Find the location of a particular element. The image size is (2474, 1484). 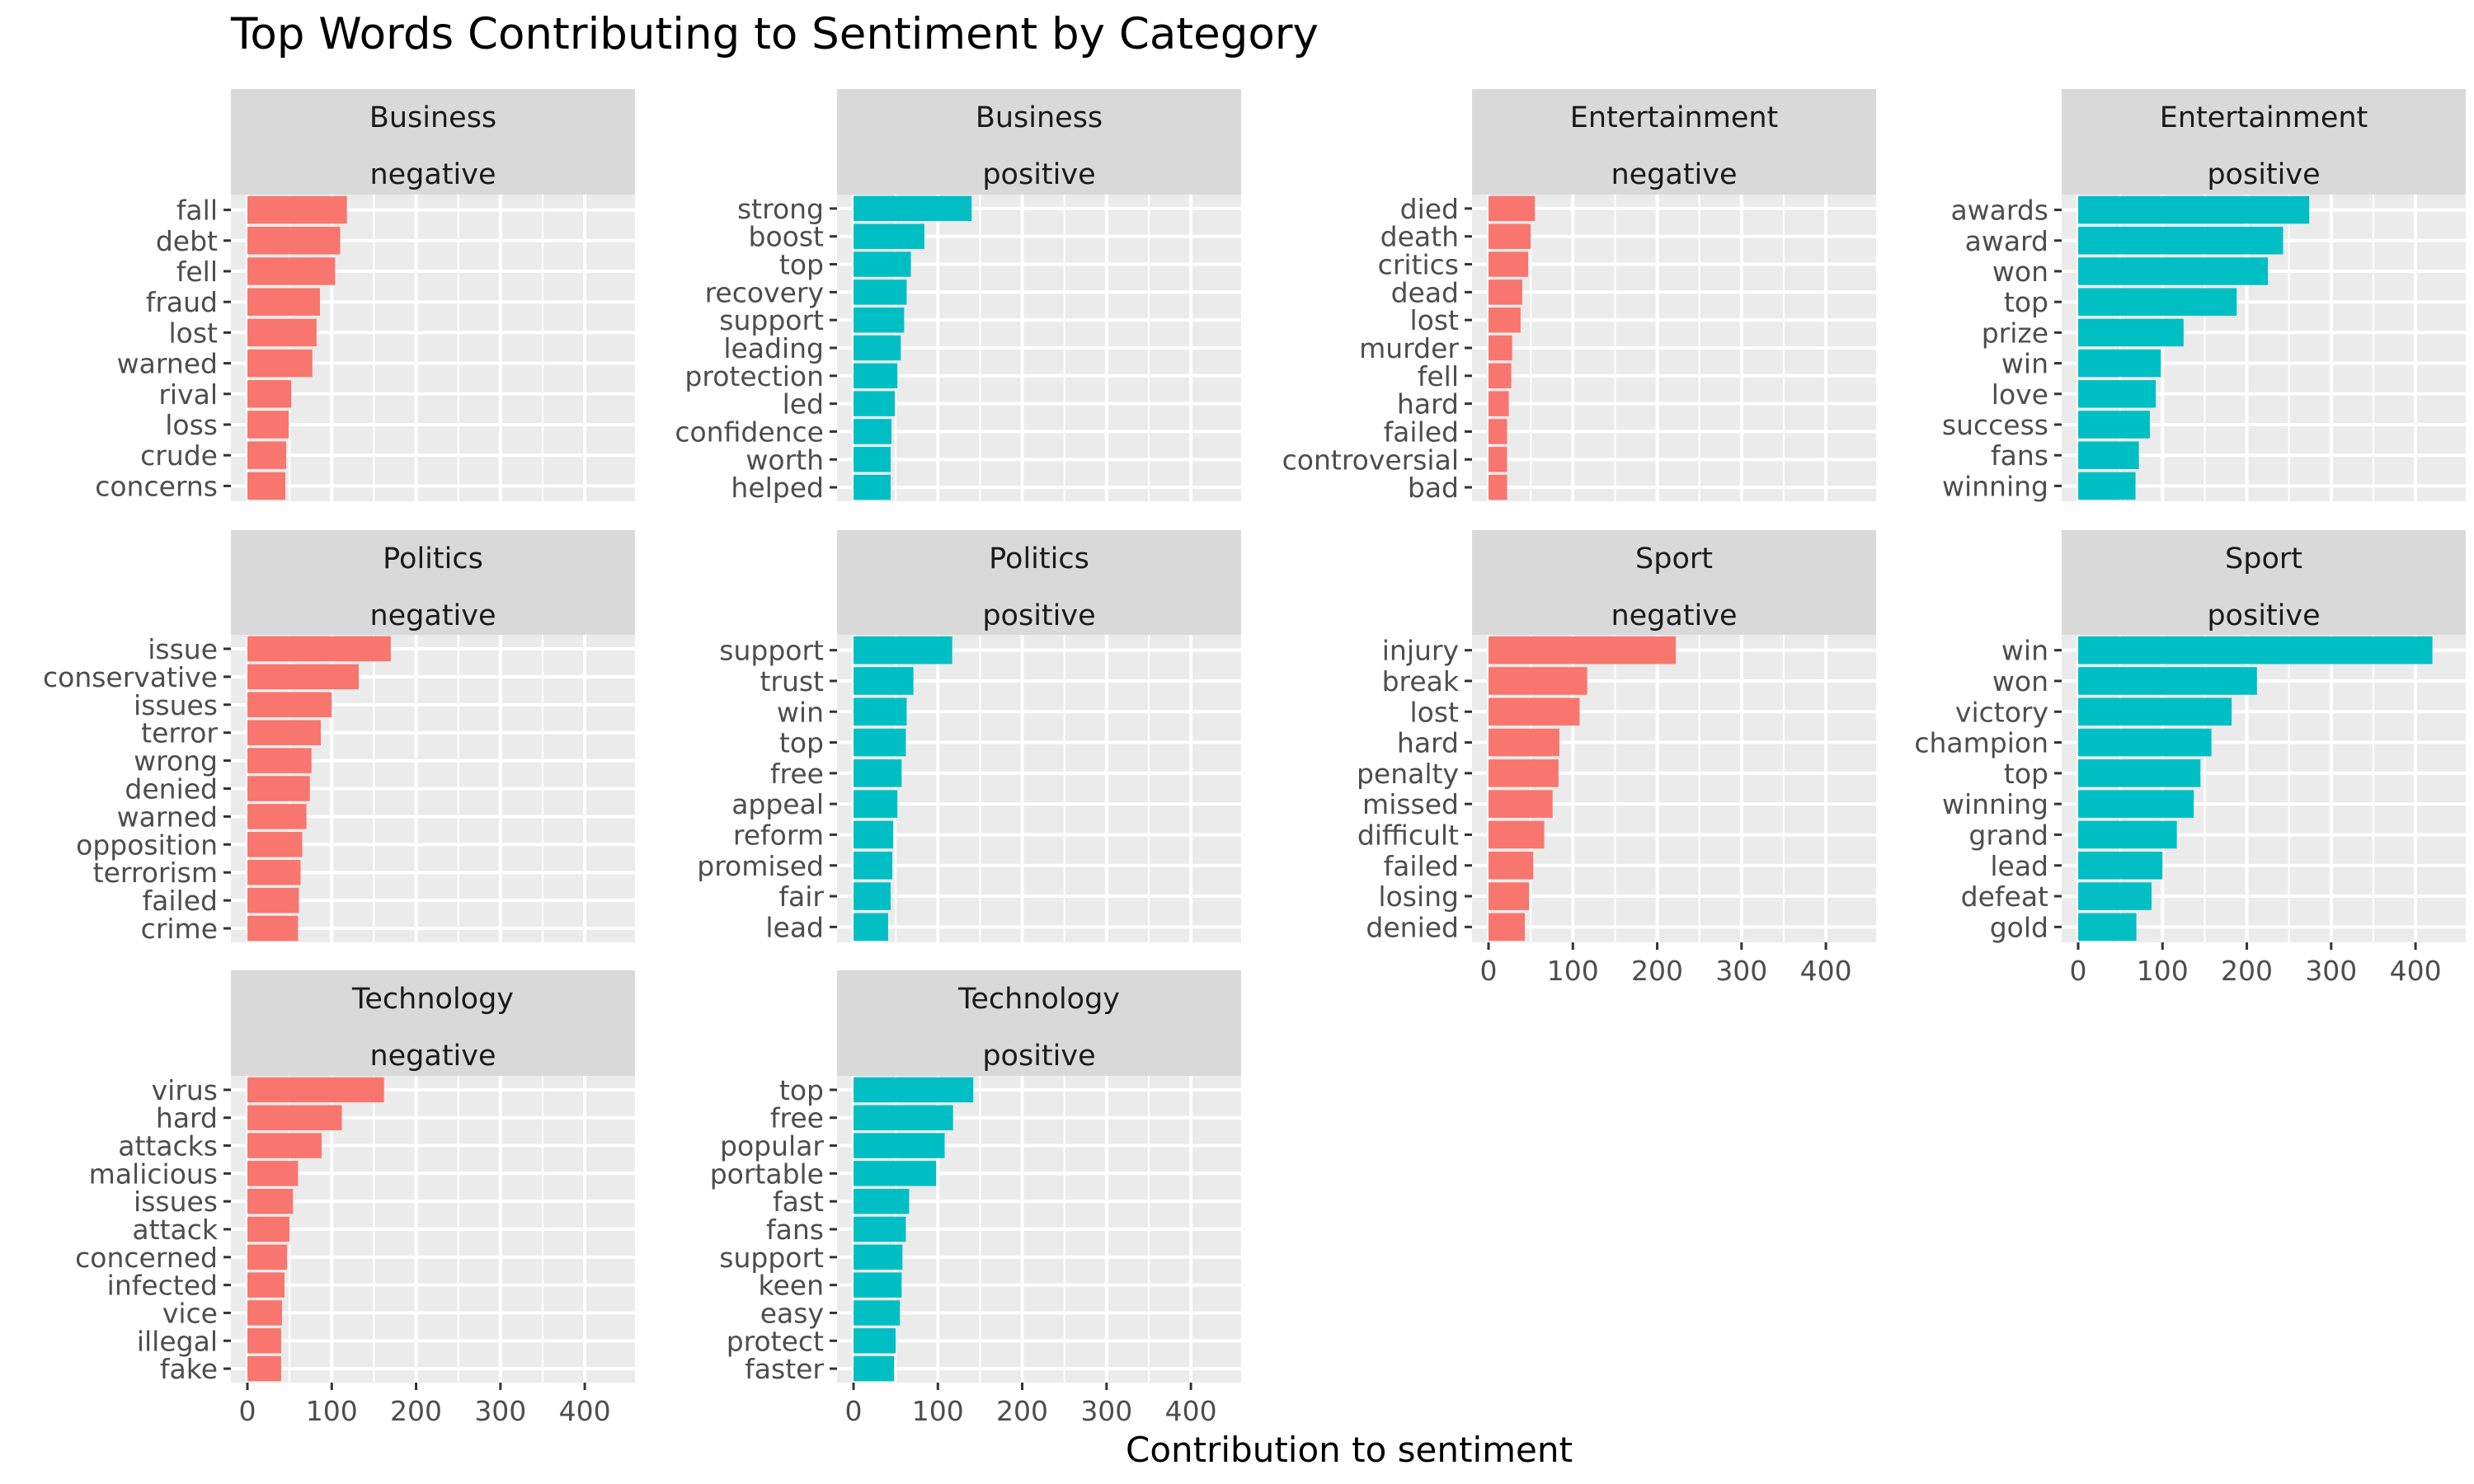

y-tick-label: champion is located at coordinates (1981, 743).